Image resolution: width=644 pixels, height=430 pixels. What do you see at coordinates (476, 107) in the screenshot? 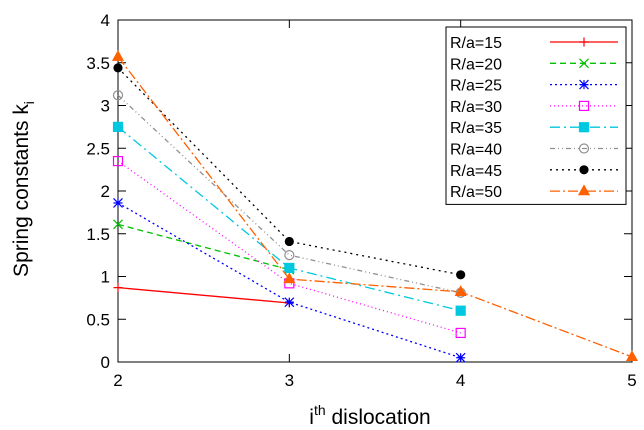
I see `legend-label: R/a=30` at bounding box center [476, 107].